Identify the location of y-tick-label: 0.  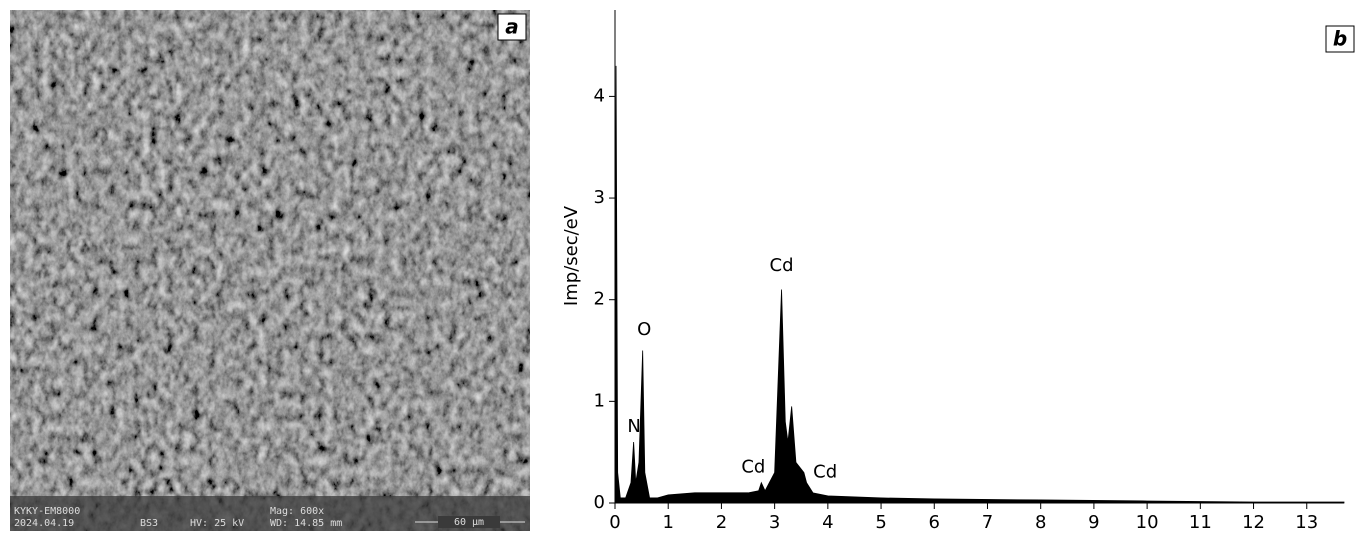
(599, 502).